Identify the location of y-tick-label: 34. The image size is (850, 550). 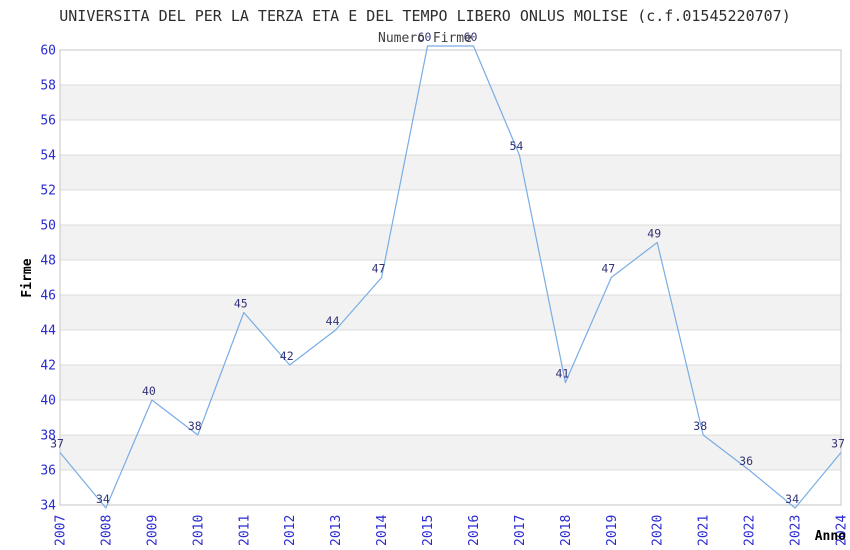
(48, 506).